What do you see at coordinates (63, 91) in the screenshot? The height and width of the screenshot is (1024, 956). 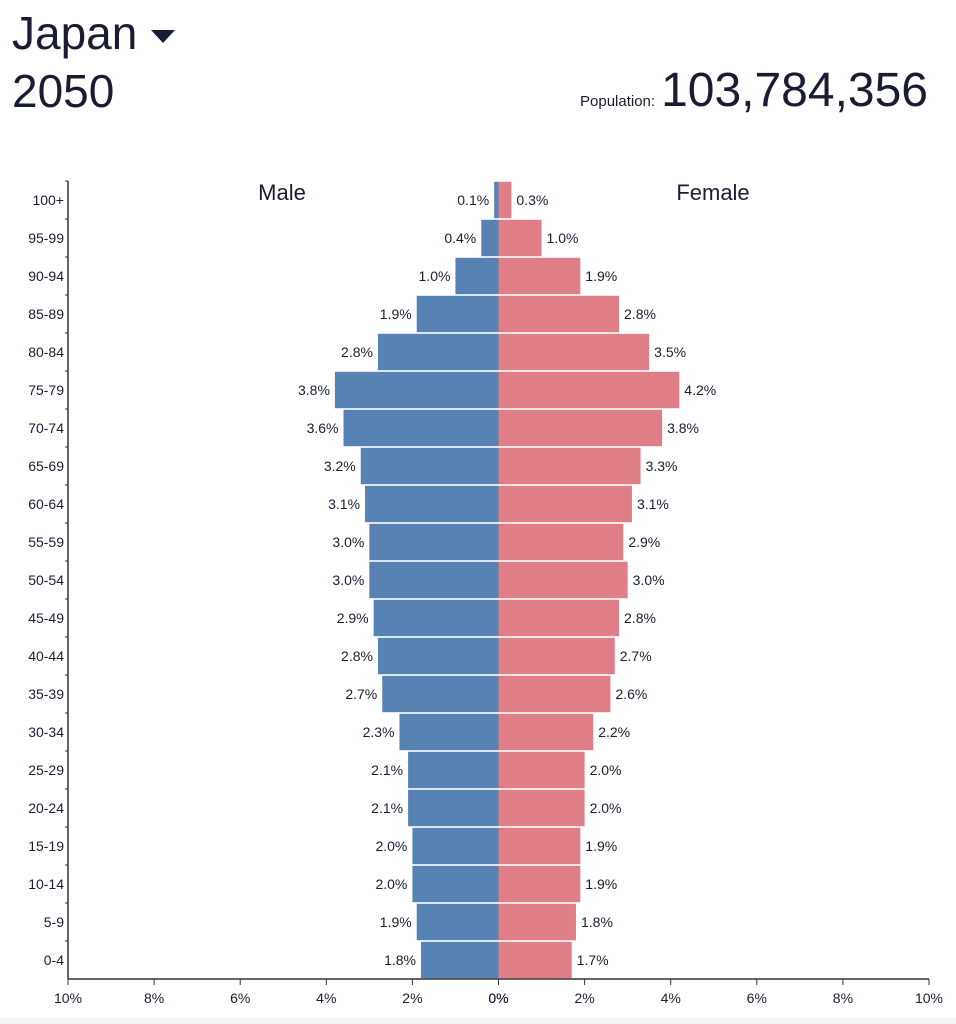 I see `year-label: 2050` at bounding box center [63, 91].